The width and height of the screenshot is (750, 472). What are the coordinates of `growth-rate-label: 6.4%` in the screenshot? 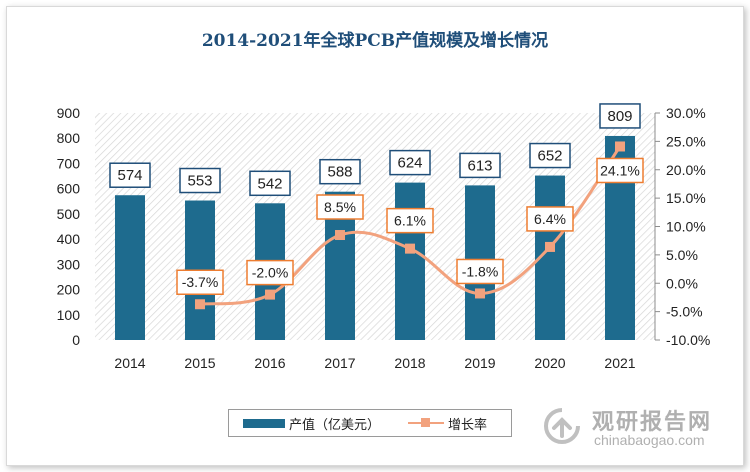 It's located at (550, 219).